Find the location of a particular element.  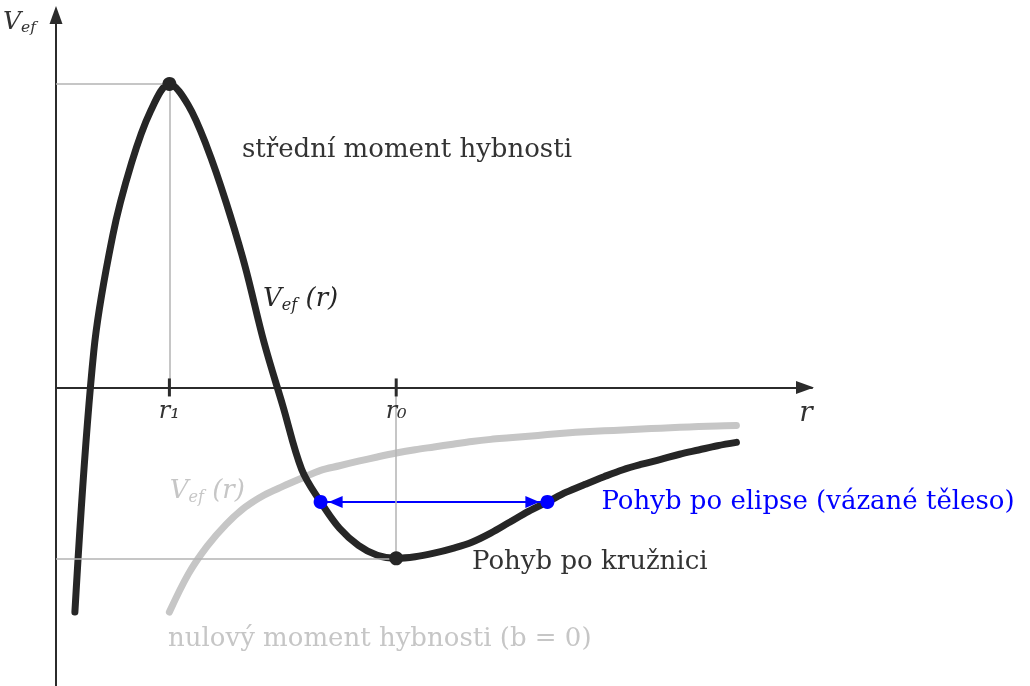

text: nulový moment hybnosti (b = 0) is located at coordinates (380, 637).